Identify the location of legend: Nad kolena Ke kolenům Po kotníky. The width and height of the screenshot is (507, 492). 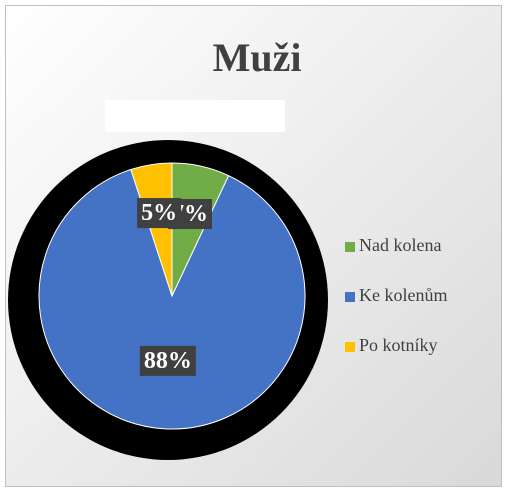
(396, 295).